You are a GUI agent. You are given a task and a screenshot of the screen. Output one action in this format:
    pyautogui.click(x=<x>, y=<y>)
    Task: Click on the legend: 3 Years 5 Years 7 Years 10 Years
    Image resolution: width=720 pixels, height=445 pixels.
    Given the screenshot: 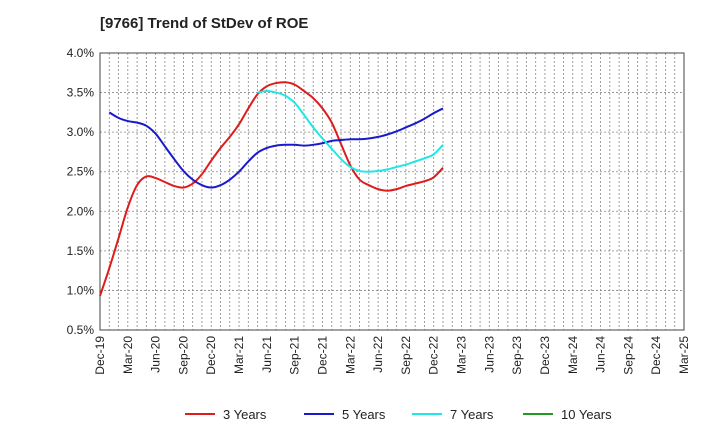 What is the action you would take?
    pyautogui.click(x=398, y=414)
    